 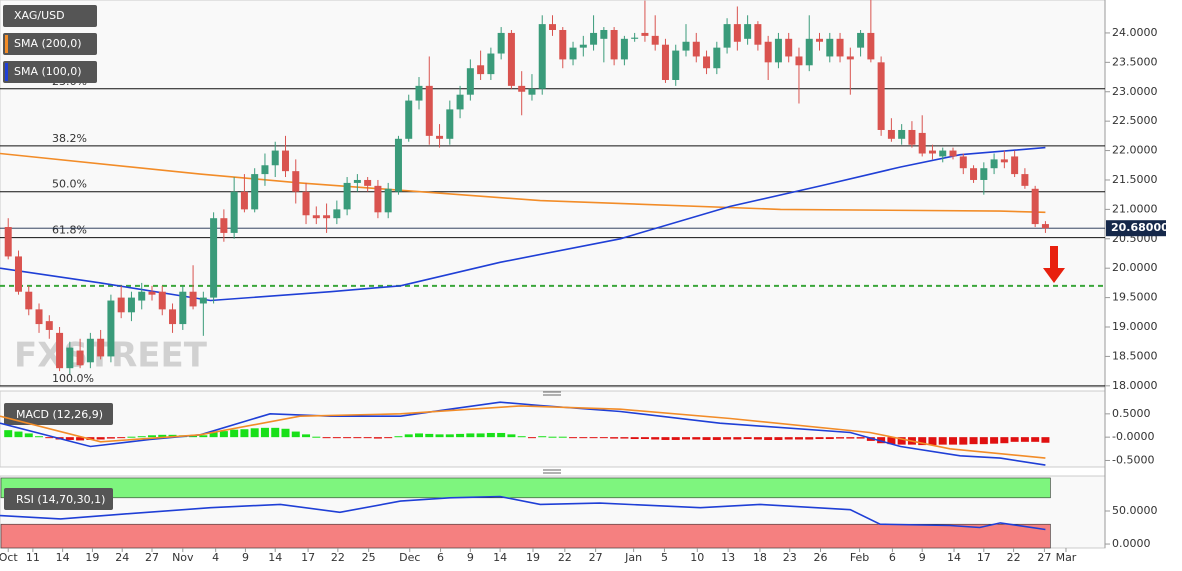 I want to click on overbought-band, so click(x=525, y=488).